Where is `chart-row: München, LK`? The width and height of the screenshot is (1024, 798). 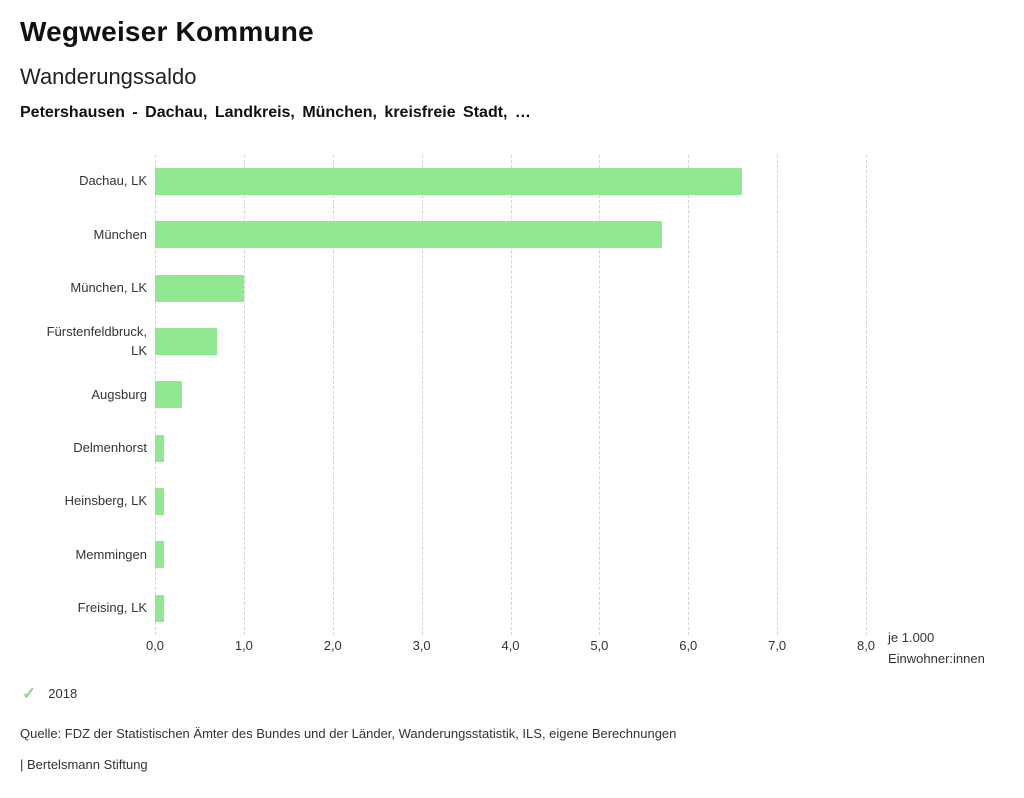
chart-row: München, LK is located at coordinates (433, 288).